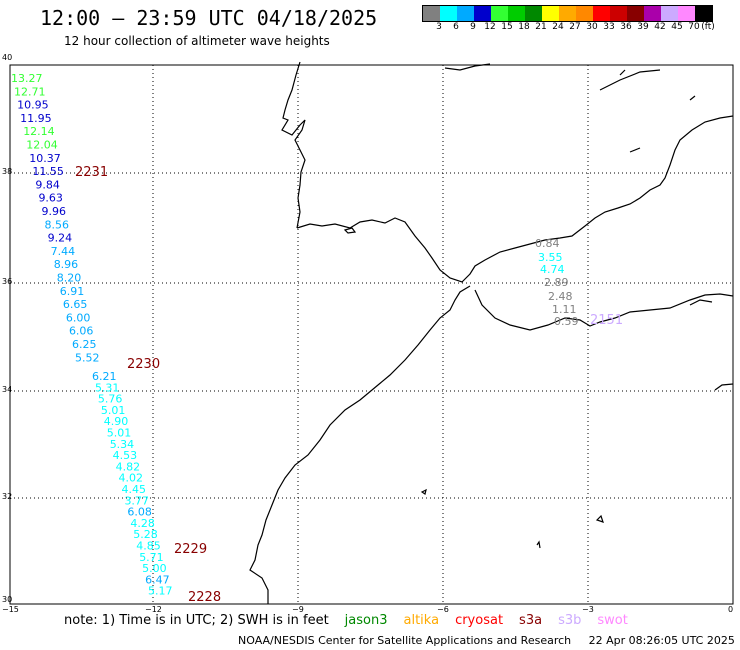 The height and width of the screenshot is (650, 740). What do you see at coordinates (39, 131) in the screenshot?
I see `wave-obs-2231: 12.14` at bounding box center [39, 131].